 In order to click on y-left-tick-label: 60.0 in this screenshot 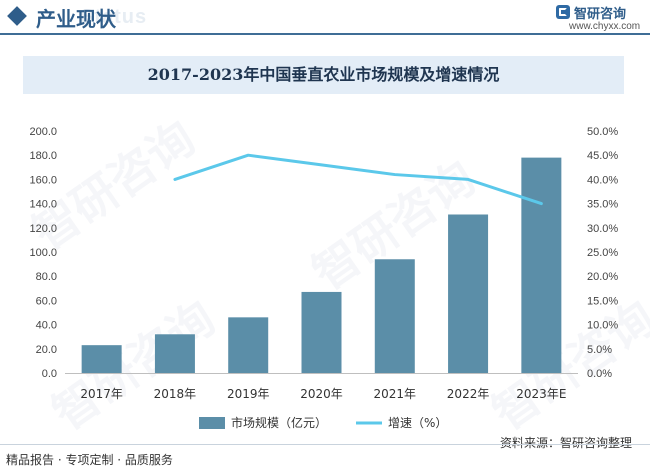, I will do `click(46, 301)`.